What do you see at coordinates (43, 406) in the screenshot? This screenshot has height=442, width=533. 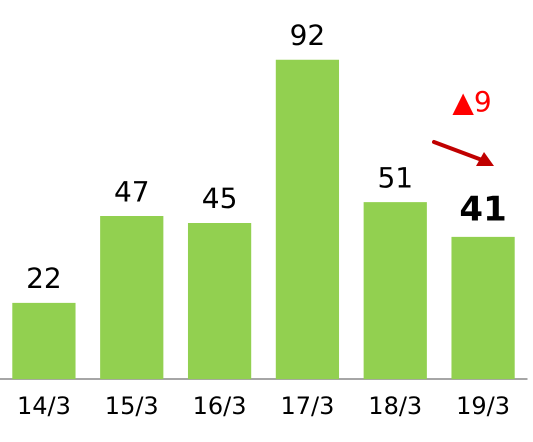 I see `x-tick-label: 14/3` at bounding box center [43, 406].